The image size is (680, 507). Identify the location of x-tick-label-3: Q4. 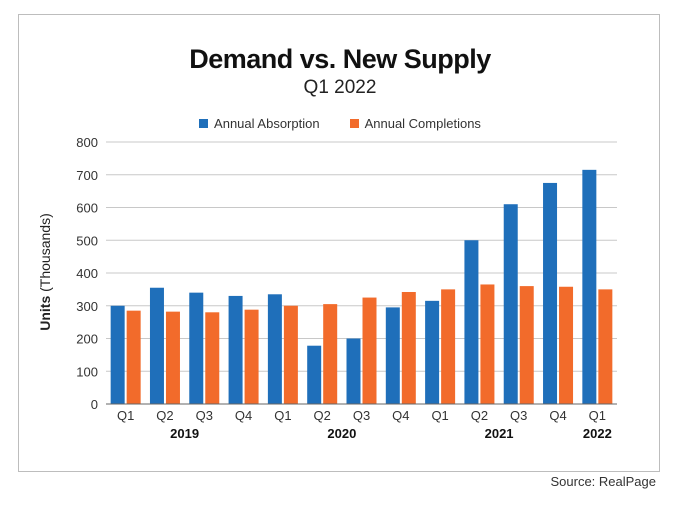
(243, 415).